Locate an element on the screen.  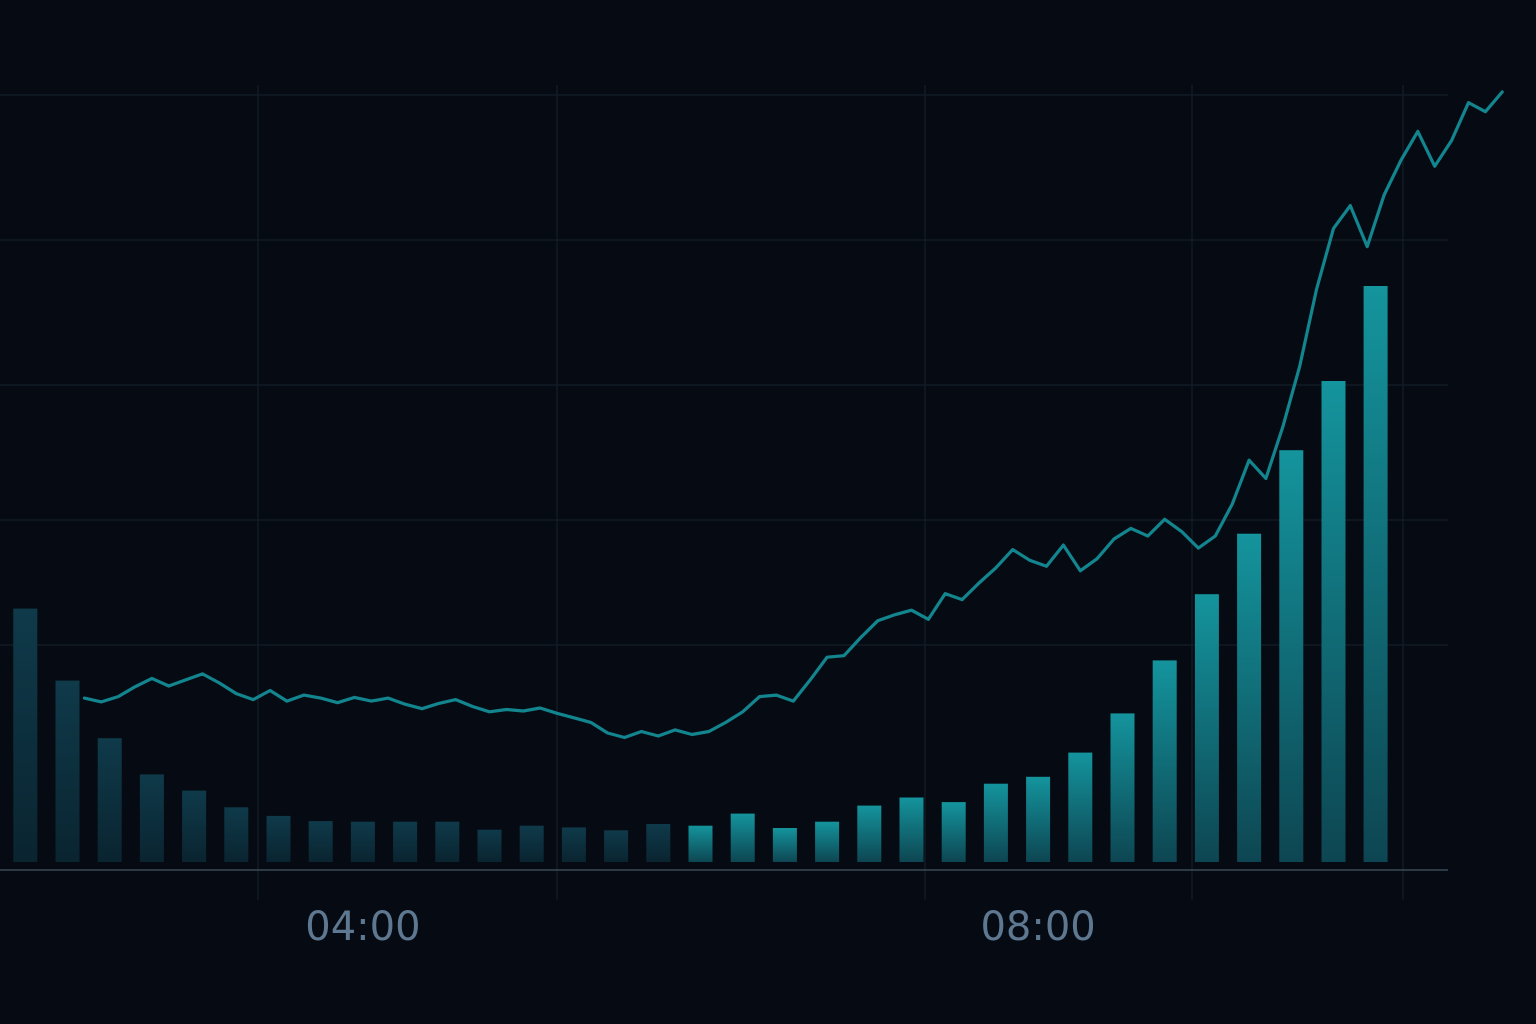
x-axis: 04:00 08:00 is located at coordinates (724, 909).